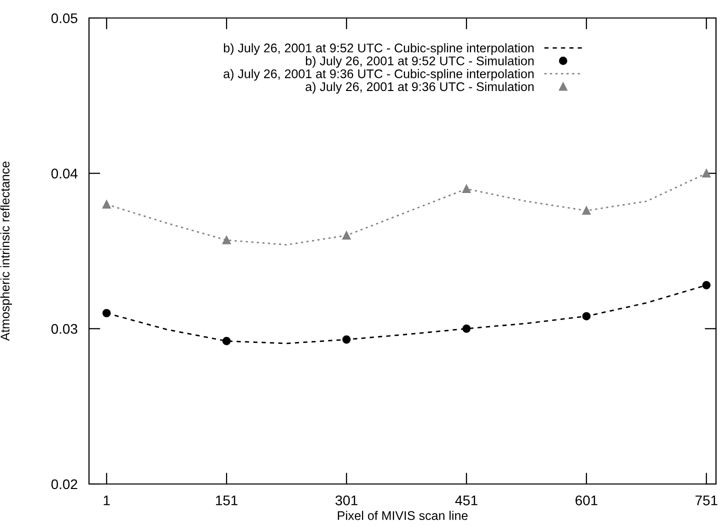 The image size is (721, 527). I want to click on legend-label: b) July 26, 2001 at 9:52 UTC - Simulation, so click(420, 62).